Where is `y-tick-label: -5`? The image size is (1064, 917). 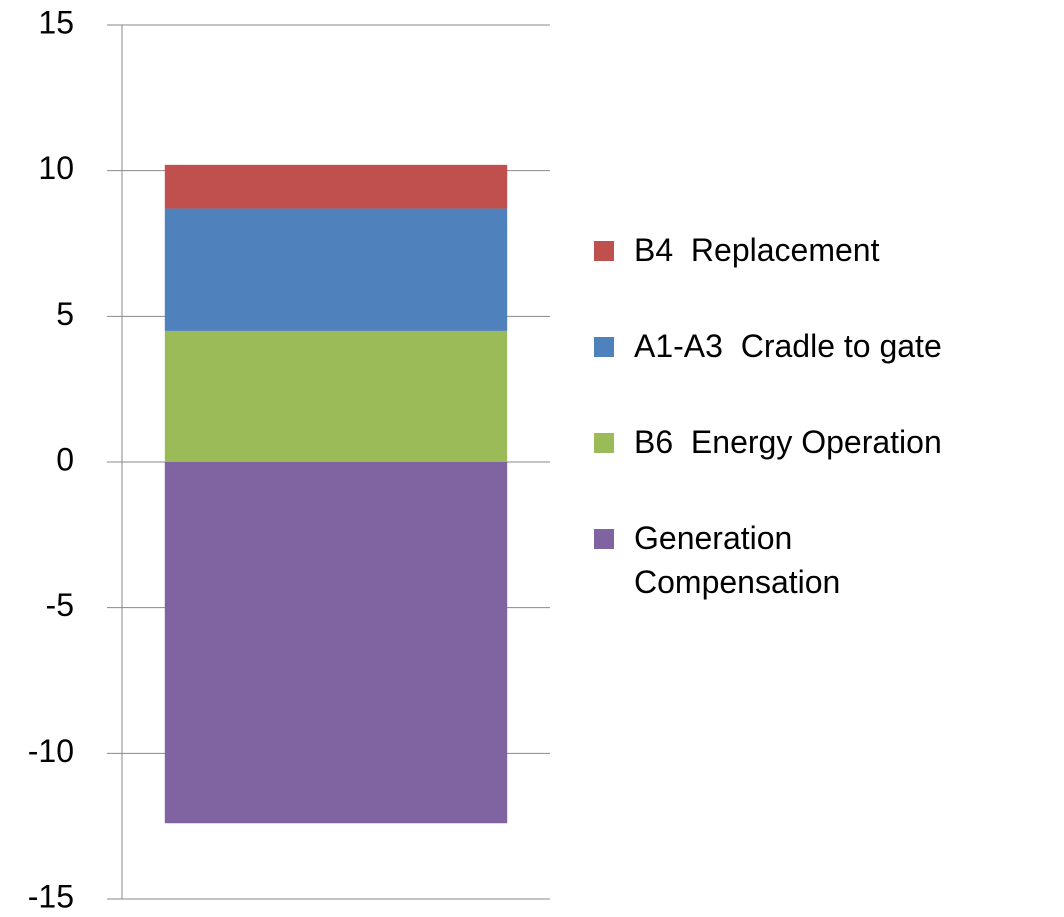
y-tick-label: -5 is located at coordinates (60, 605).